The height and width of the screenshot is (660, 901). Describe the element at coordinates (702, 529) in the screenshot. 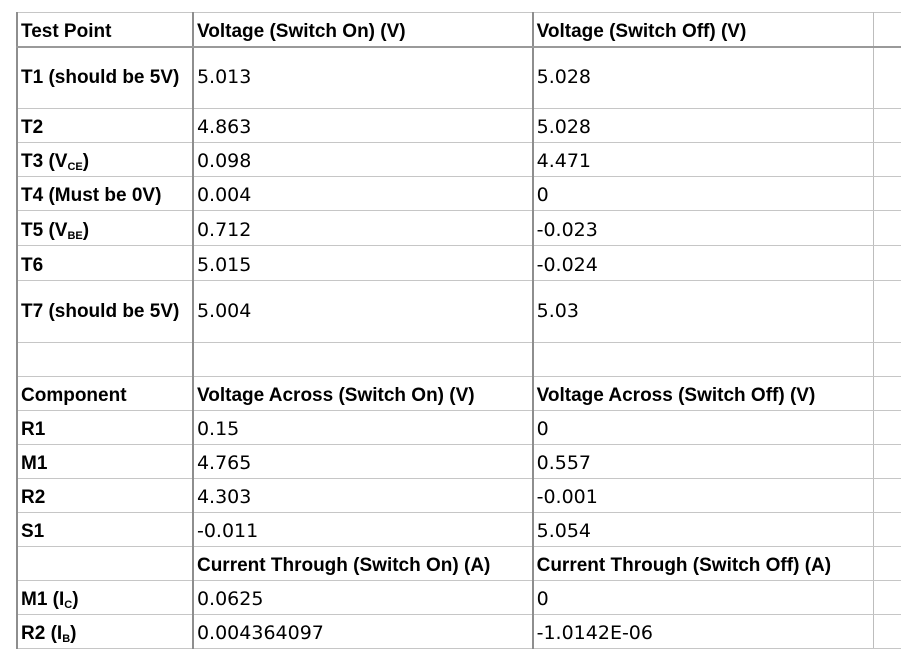

I see `value-cell-off: 5.054` at that location.